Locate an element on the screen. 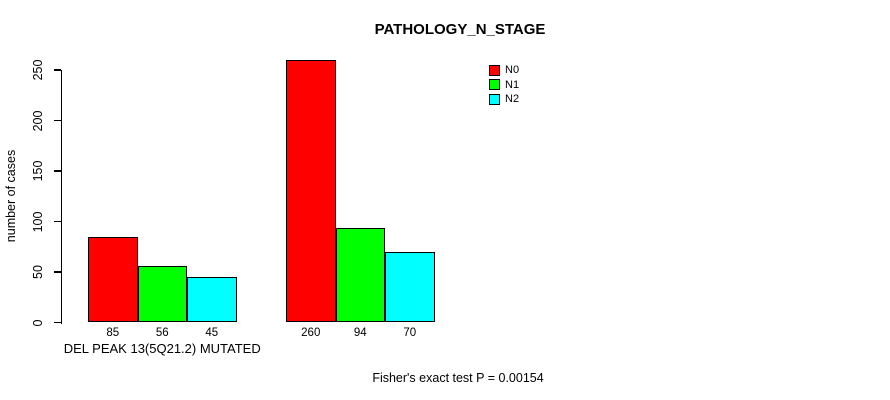  bar-value-label: 94 is located at coordinates (360, 333).